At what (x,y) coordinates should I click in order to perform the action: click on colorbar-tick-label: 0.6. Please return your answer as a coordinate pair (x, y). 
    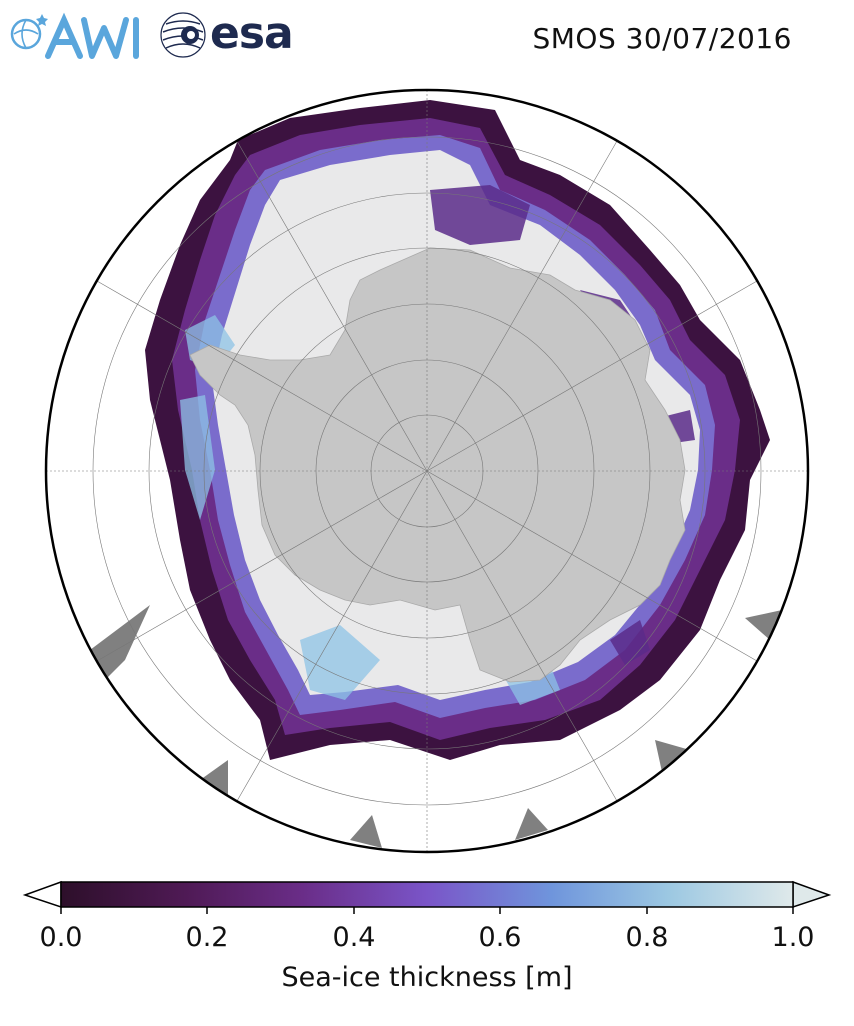
    Looking at the image, I should click on (500, 937).